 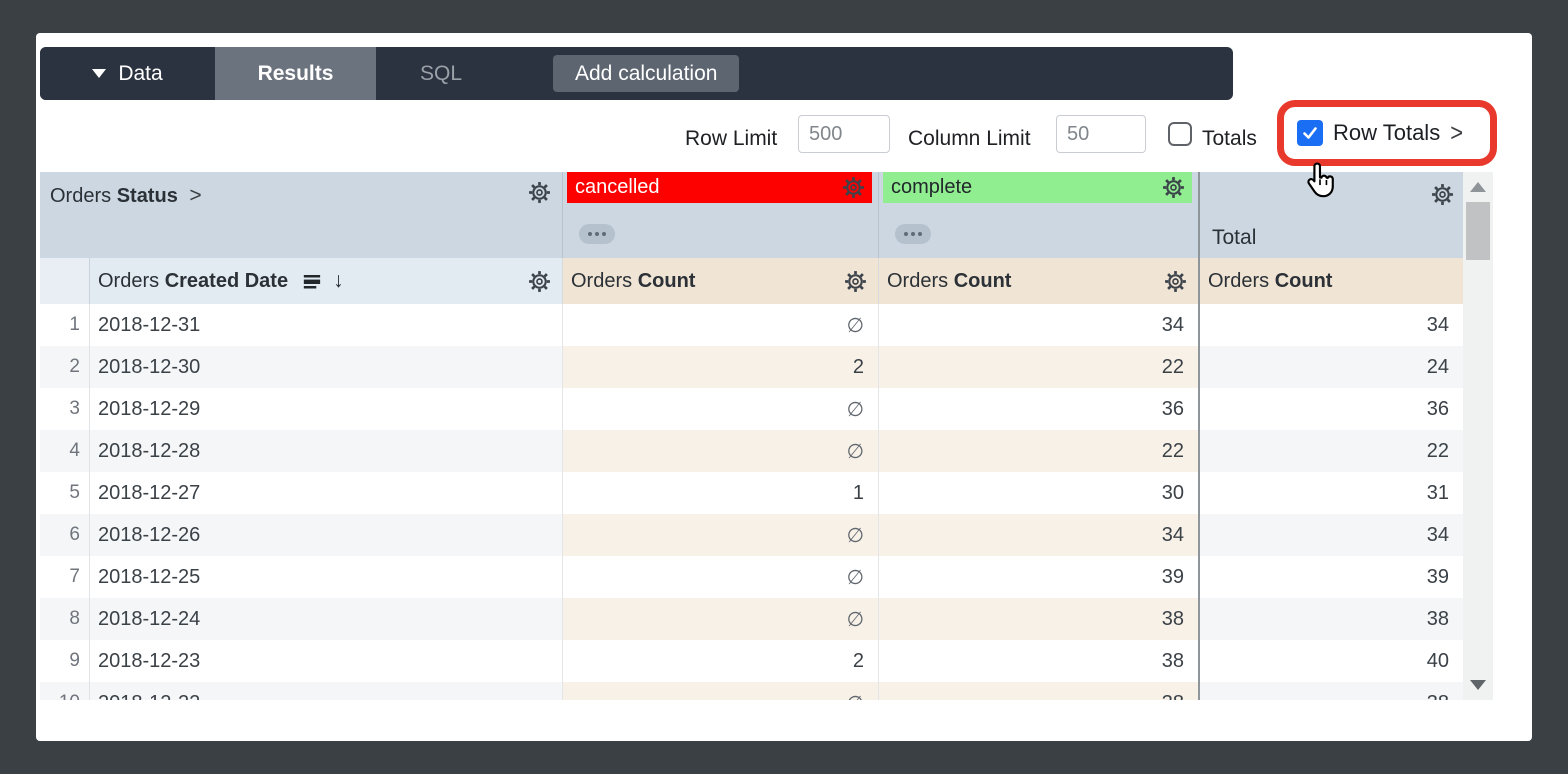 What do you see at coordinates (1330, 451) in the screenshot?
I see `total-count-cell: 22` at bounding box center [1330, 451].